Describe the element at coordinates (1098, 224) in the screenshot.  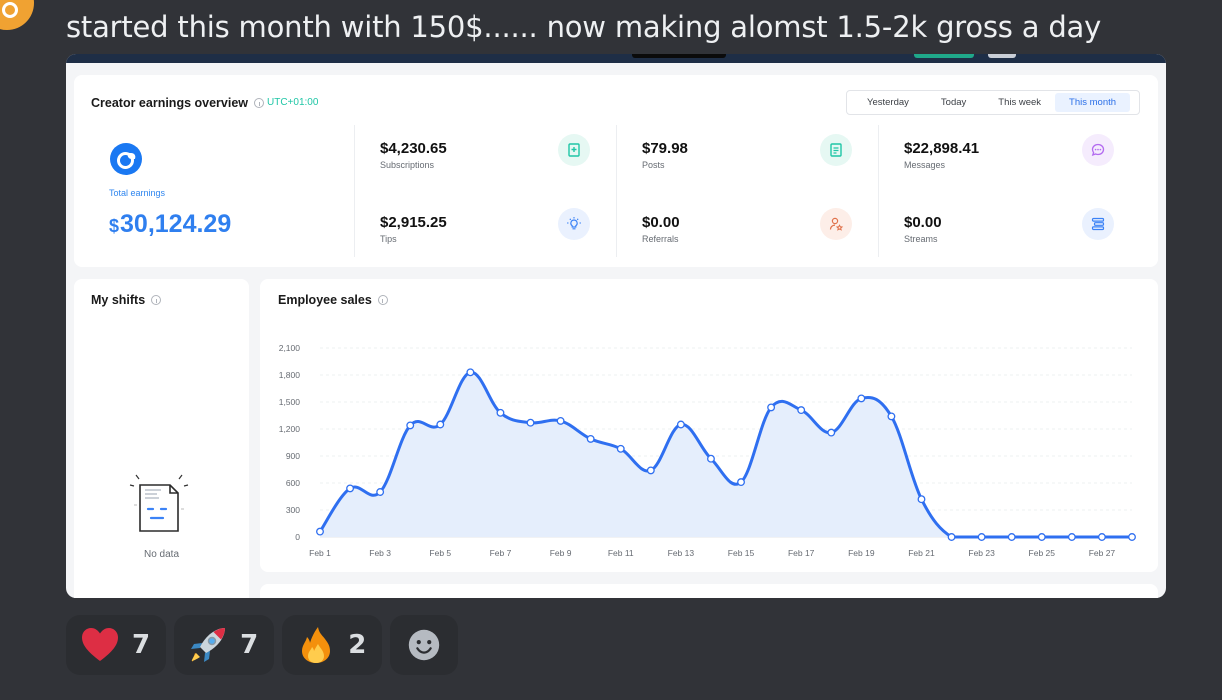
I see `stack-icon` at that location.